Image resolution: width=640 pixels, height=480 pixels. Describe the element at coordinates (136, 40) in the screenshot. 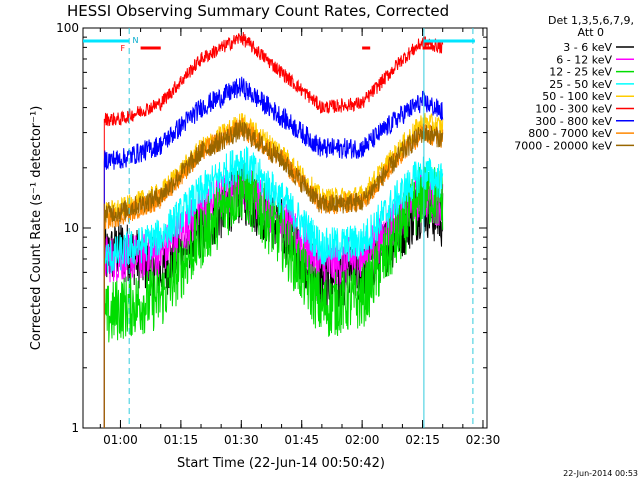

I see `night-flag-label: N` at that location.